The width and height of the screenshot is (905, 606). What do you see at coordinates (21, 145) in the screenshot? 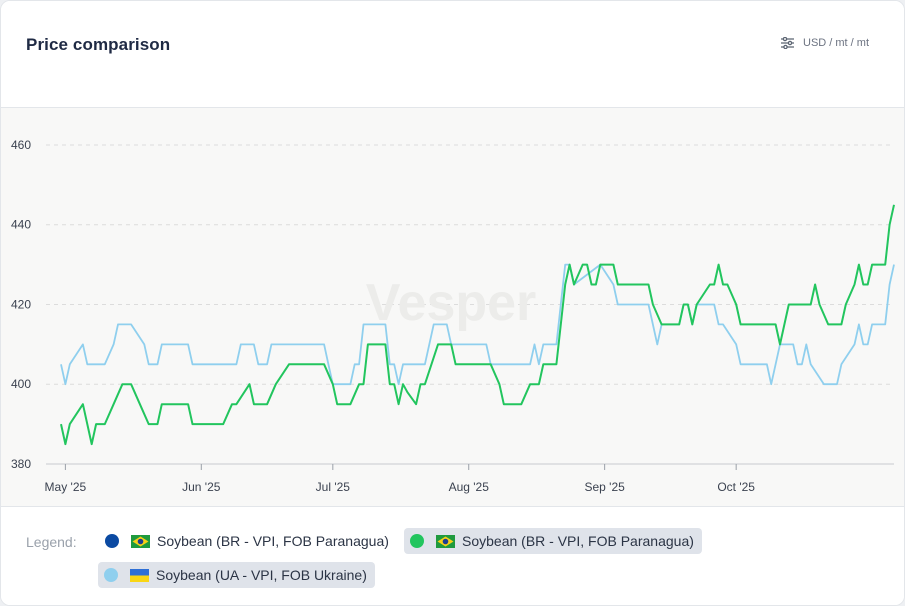
I see `y-tick-label: 460` at bounding box center [21, 145].